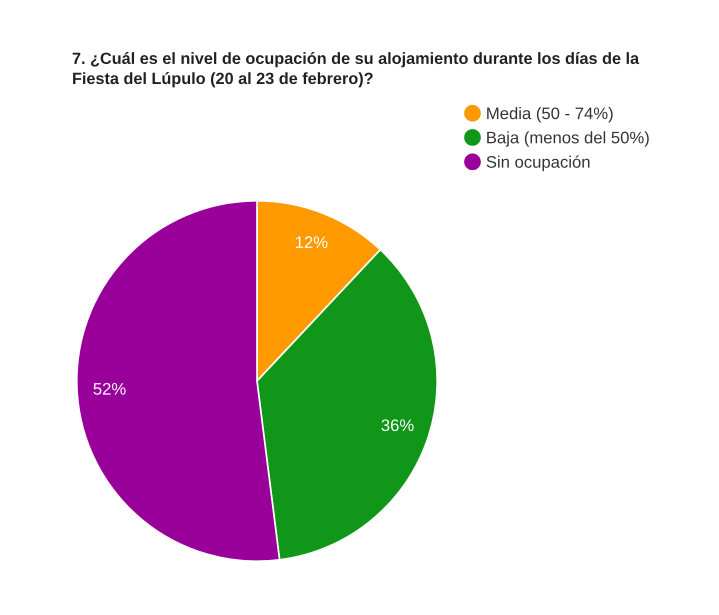 Image resolution: width=719 pixels, height=615 pixels. Describe the element at coordinates (550, 115) in the screenshot. I see `legend-label: Media (50 - 74%)` at that location.